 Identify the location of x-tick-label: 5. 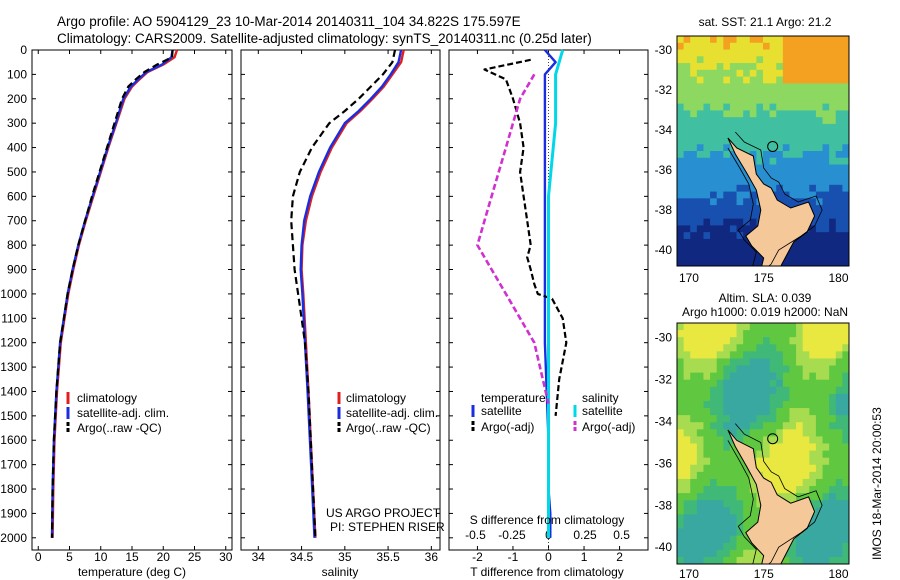
(69, 557).